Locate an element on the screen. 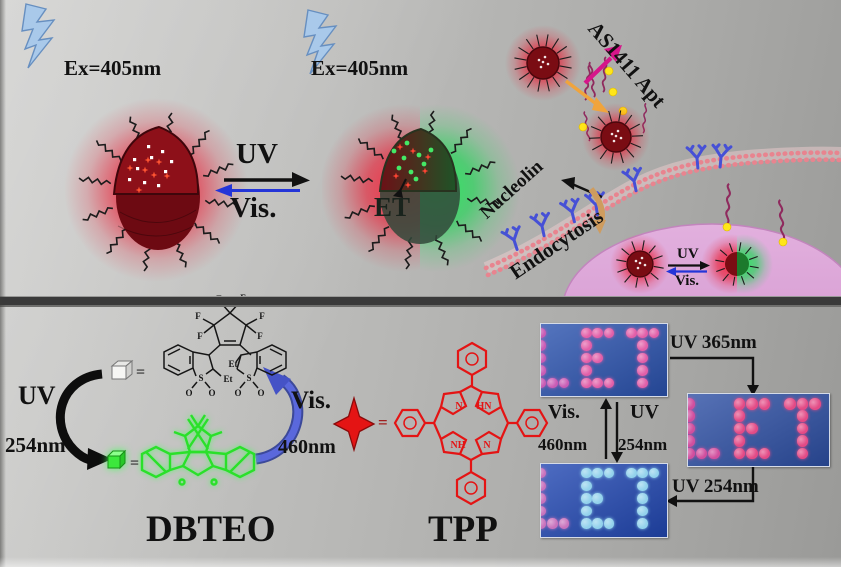 The width and height of the screenshot is (841, 567). open-form-cube-icon is located at coordinates (122, 370).